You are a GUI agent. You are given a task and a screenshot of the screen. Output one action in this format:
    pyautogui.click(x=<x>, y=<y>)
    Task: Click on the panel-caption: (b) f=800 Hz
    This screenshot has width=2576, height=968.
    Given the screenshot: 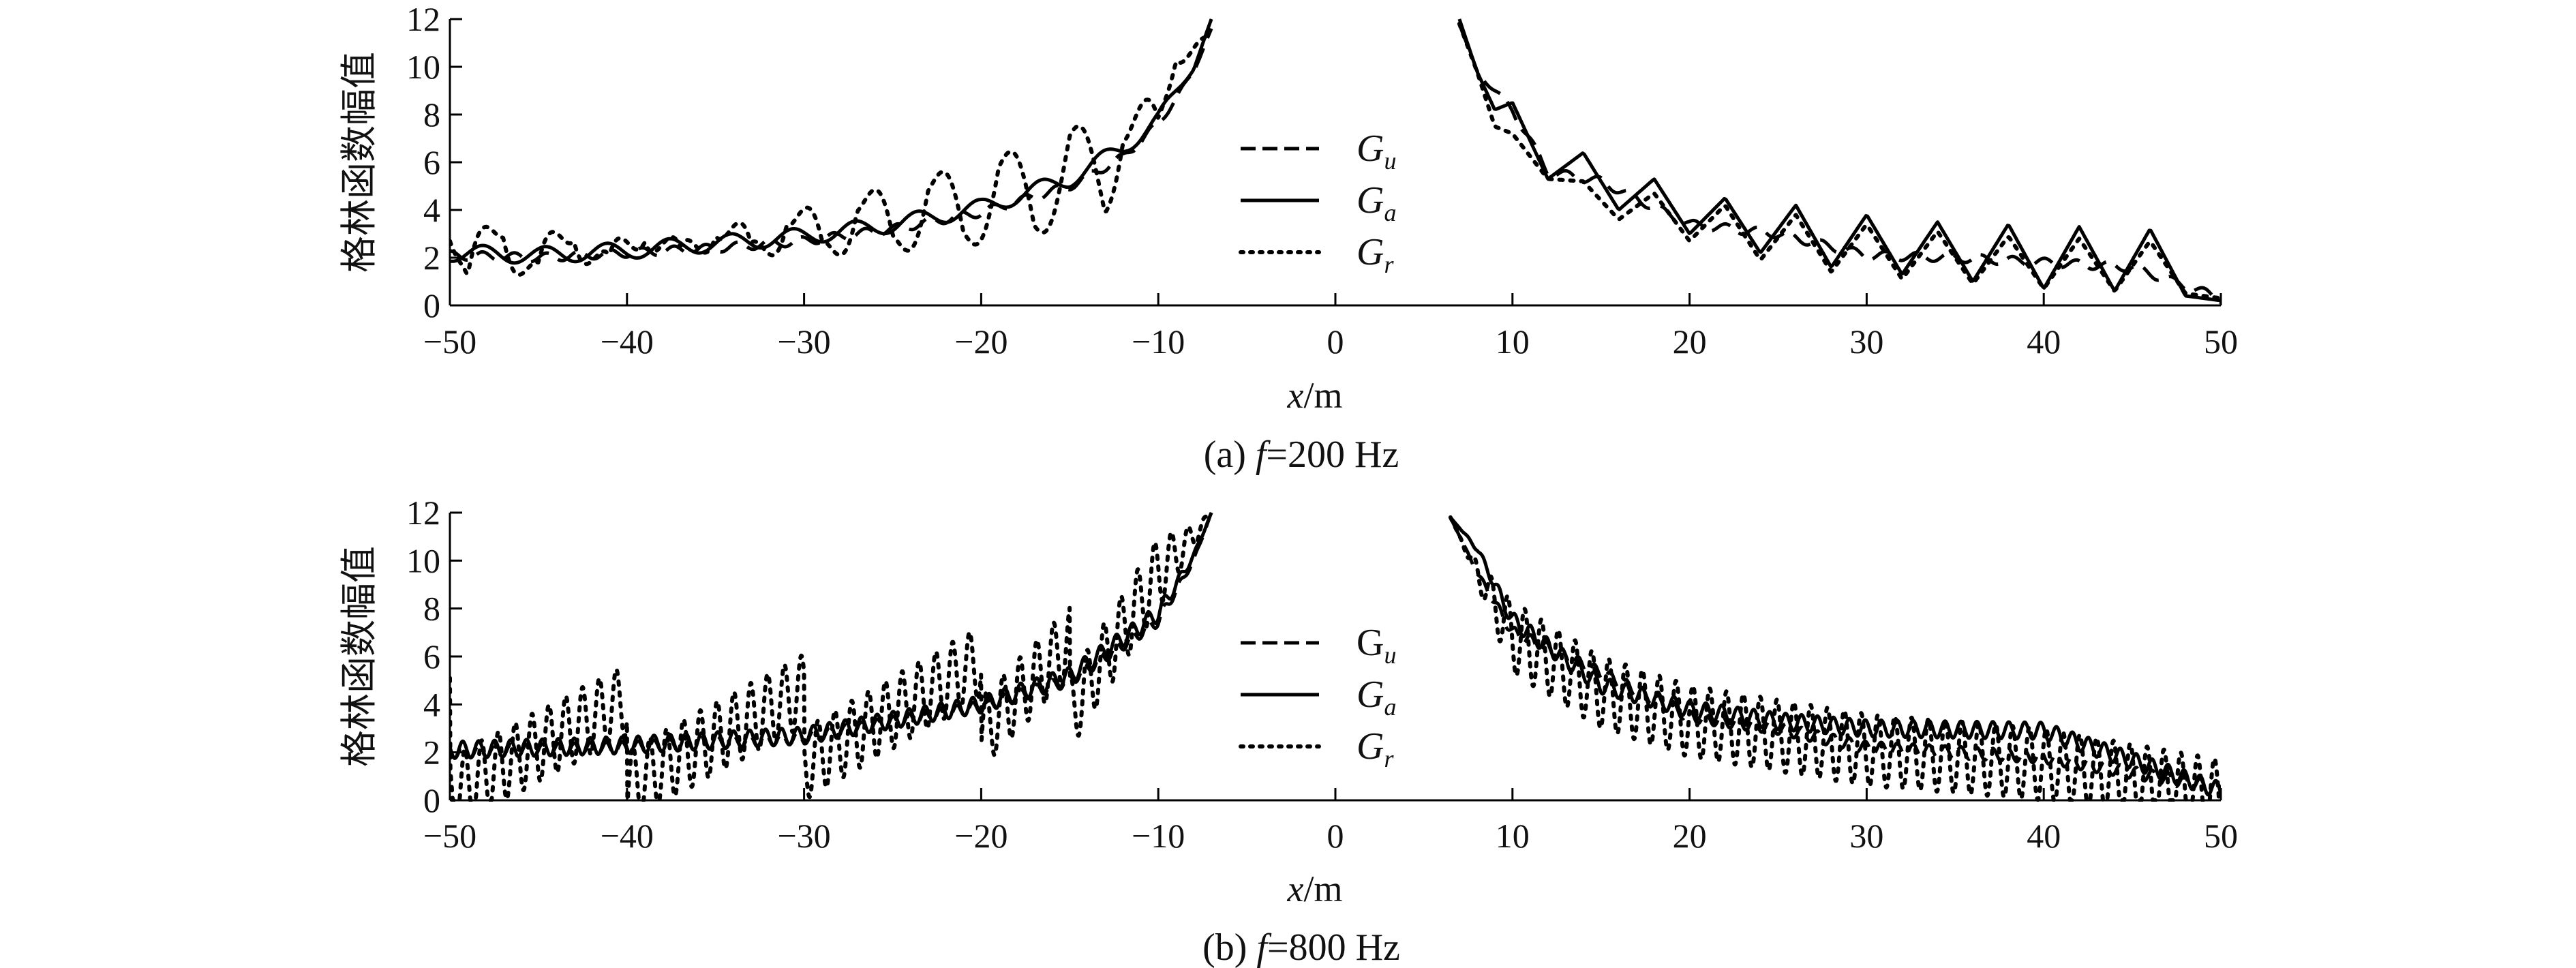 What is the action you would take?
    pyautogui.click(x=1301, y=947)
    